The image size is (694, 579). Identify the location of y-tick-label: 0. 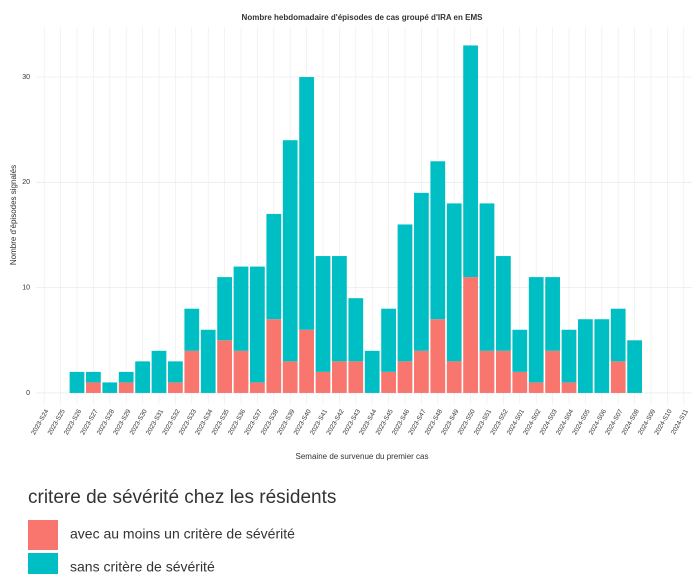
(28, 393).